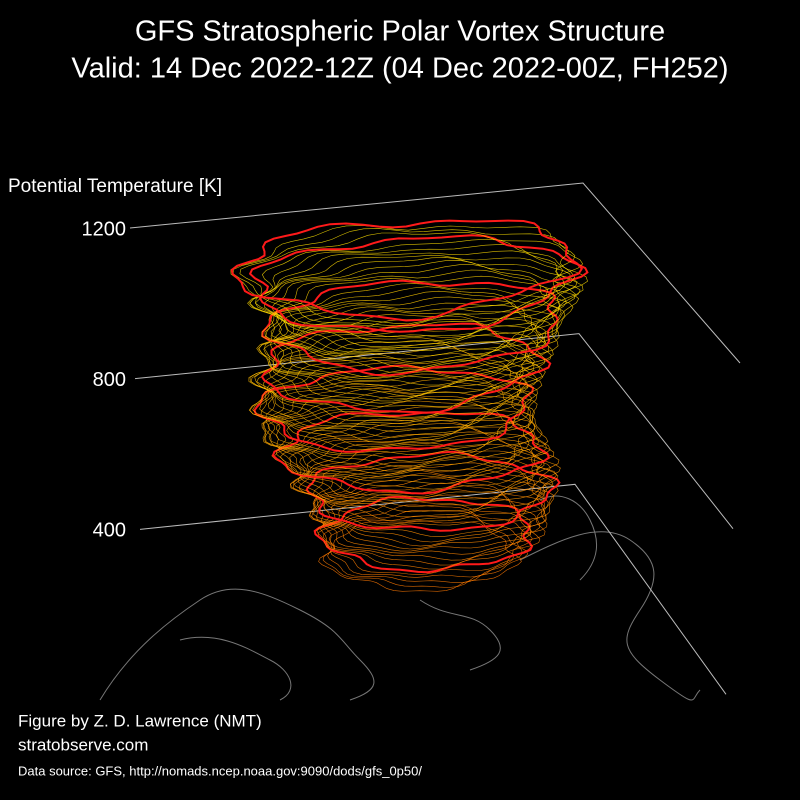 This screenshot has width=800, height=800. I want to click on chart-title: GFS Stratospheric Polar Vortex Structure, so click(400, 32).